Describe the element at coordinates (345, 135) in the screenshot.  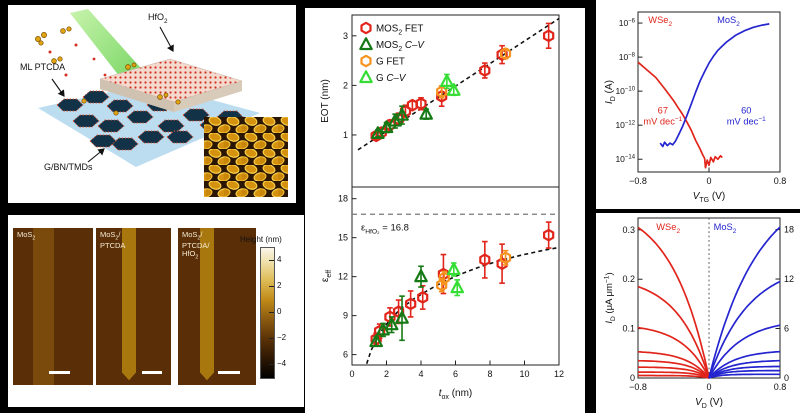
I see `svg-text: 1` at that location.